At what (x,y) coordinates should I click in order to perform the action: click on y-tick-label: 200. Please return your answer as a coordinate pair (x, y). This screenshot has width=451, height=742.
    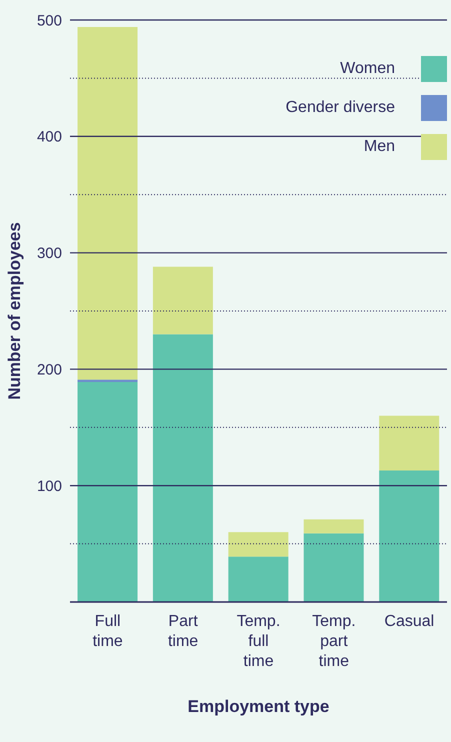
    Looking at the image, I should click on (49, 370).